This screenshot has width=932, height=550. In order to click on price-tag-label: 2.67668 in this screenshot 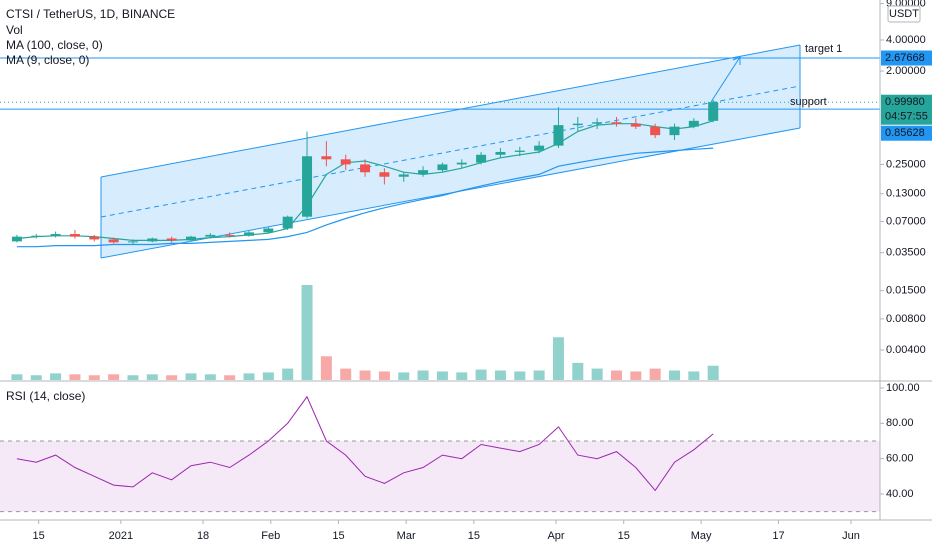, I will do `click(905, 58)`.